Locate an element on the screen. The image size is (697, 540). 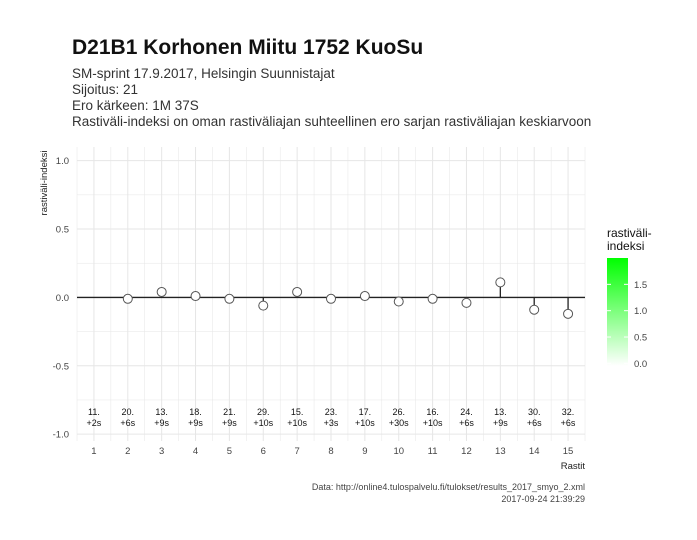
rank-label: 23. is located at coordinates (331, 412).